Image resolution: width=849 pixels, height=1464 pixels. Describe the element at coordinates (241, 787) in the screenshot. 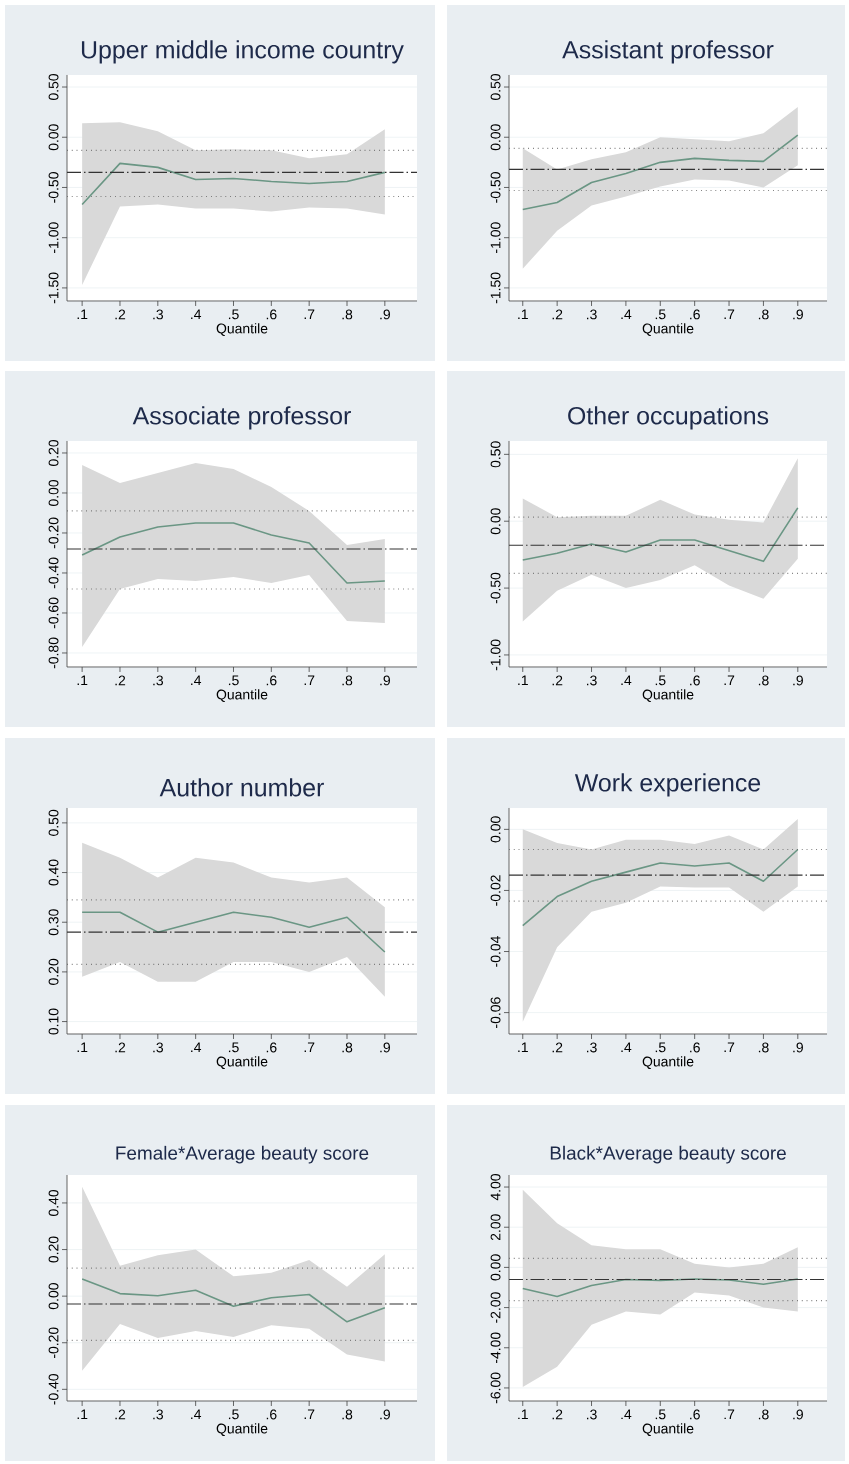

I see `chart-title: Author number` at that location.